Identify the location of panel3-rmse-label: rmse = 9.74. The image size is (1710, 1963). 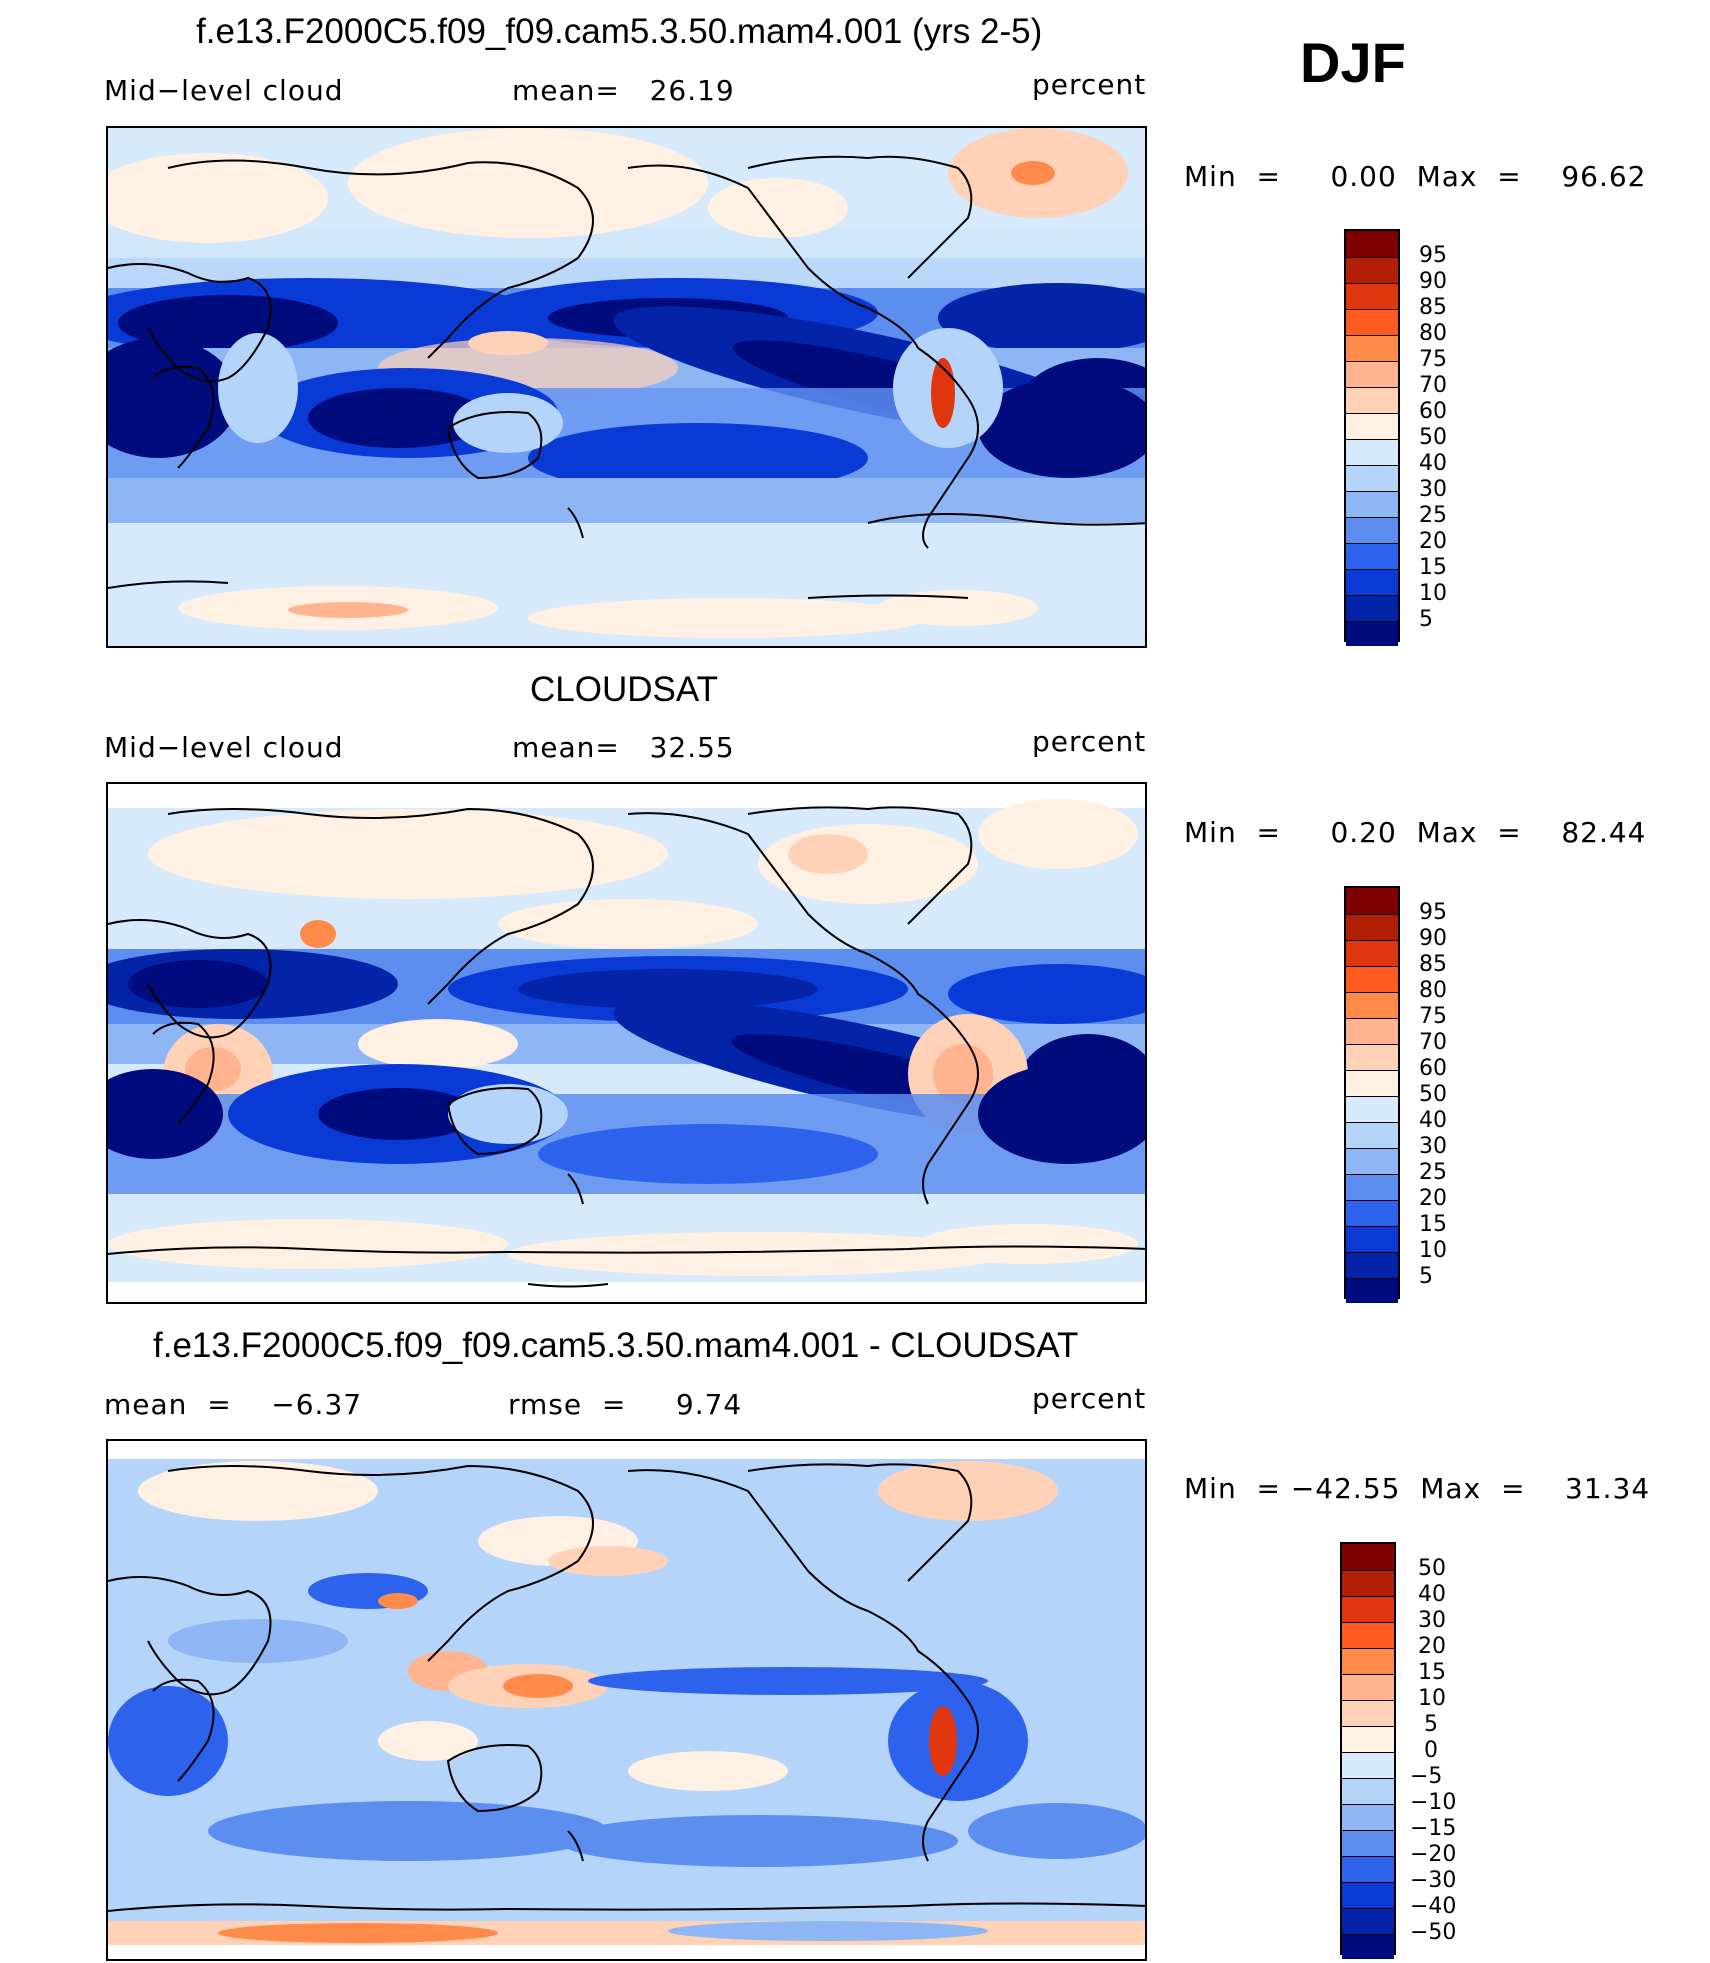
(625, 1404).